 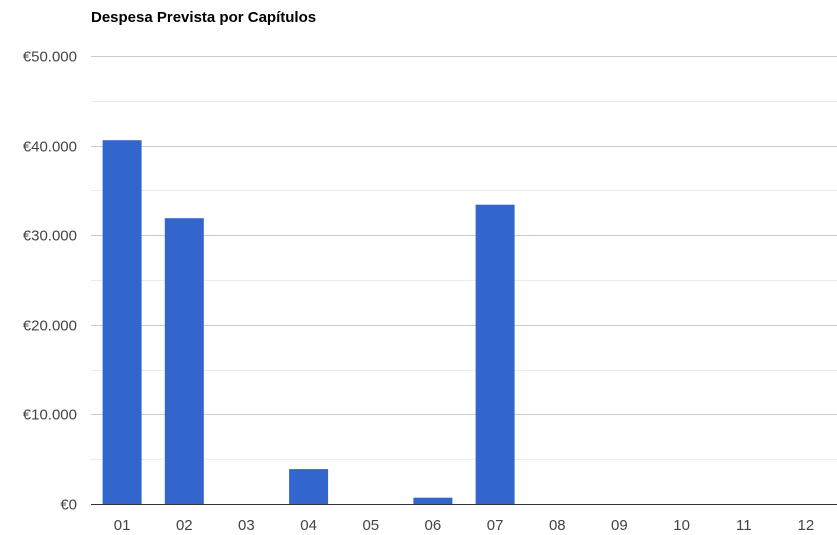 What do you see at coordinates (308, 525) in the screenshot?
I see `x-tick-label: 04` at bounding box center [308, 525].